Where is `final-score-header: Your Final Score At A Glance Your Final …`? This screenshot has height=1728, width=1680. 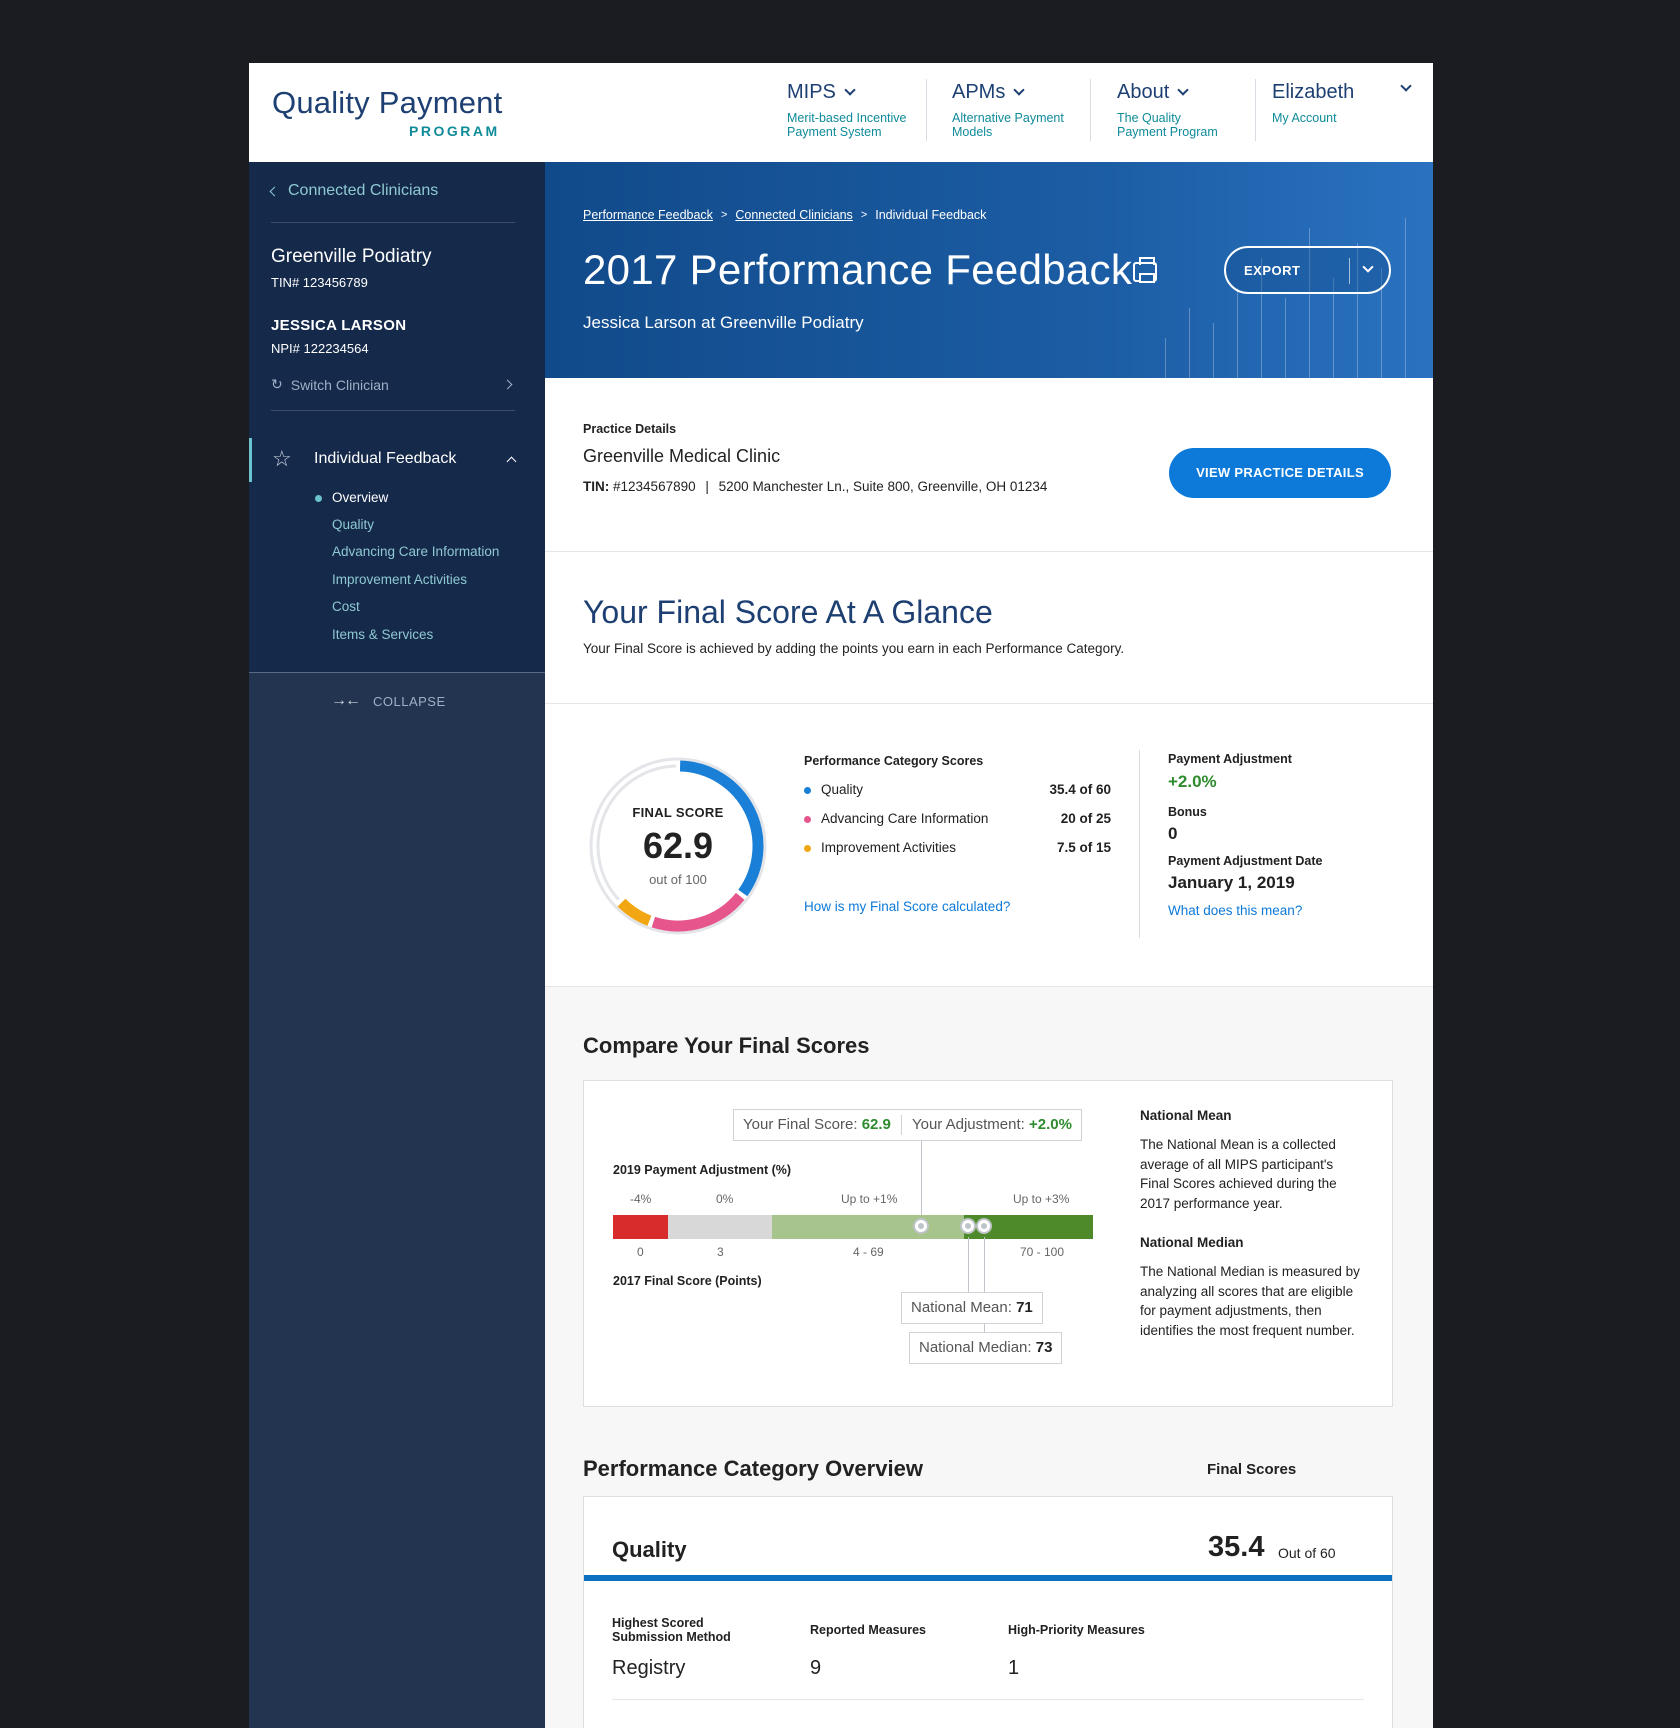
final-score-header: Your Final Score At A Glance Your Final … is located at coordinates (989, 628).